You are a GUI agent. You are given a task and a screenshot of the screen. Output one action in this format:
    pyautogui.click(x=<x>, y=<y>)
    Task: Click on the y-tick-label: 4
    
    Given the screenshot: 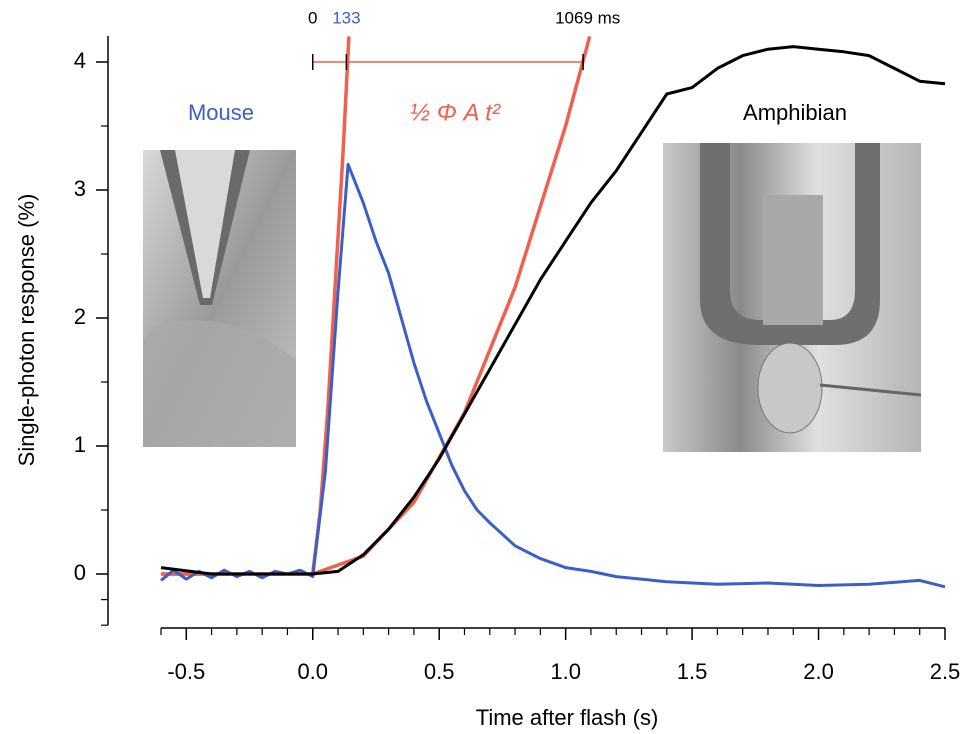 What is the action you would take?
    pyautogui.click(x=80, y=60)
    